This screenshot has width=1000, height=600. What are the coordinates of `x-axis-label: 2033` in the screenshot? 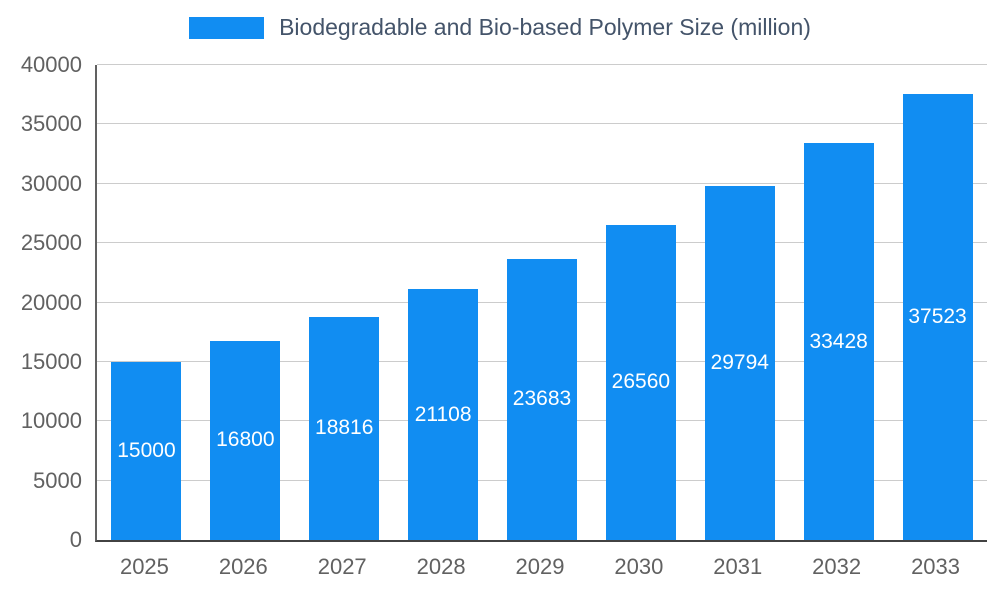 It's located at (936, 566).